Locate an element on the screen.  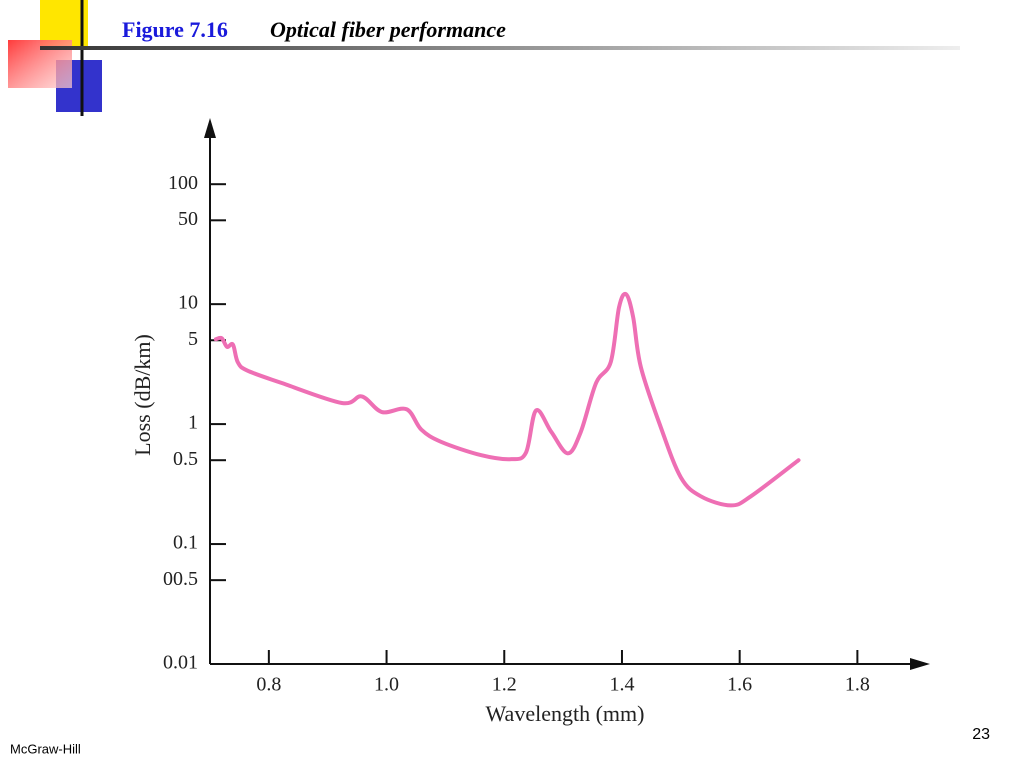
y-tick-label: 5 is located at coordinates (193, 339).